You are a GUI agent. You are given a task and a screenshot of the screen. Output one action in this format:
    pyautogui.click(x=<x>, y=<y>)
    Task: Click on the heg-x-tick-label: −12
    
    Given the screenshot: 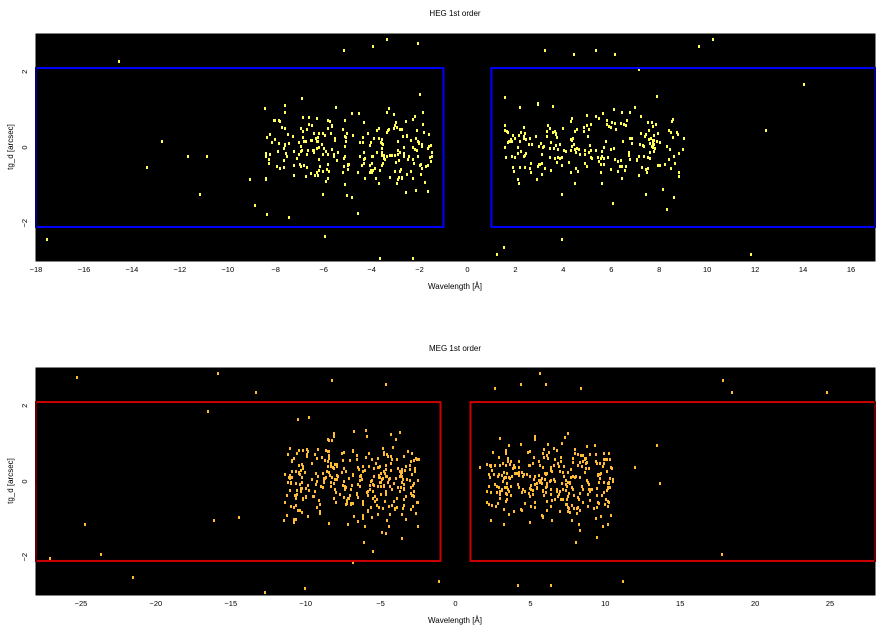 What is the action you would take?
    pyautogui.click(x=179, y=269)
    